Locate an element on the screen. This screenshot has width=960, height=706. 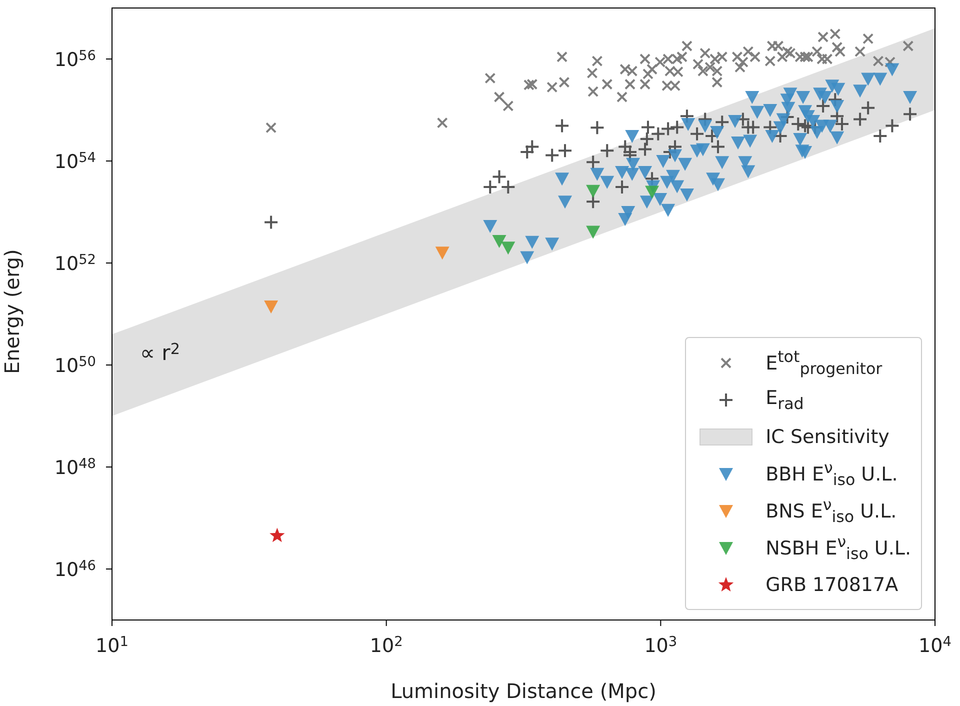
legend-label: BBH E$^{ν}$$_{iso}$ U.L. is located at coordinates (832, 474).